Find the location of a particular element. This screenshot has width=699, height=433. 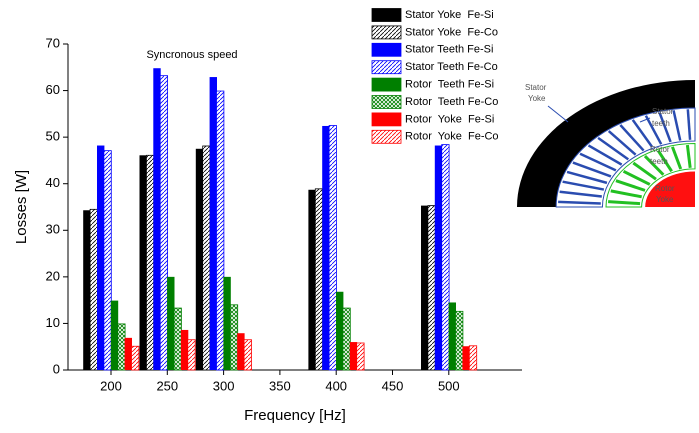

legend-label: Rotor Teeth Fe-Co is located at coordinates (451, 102).